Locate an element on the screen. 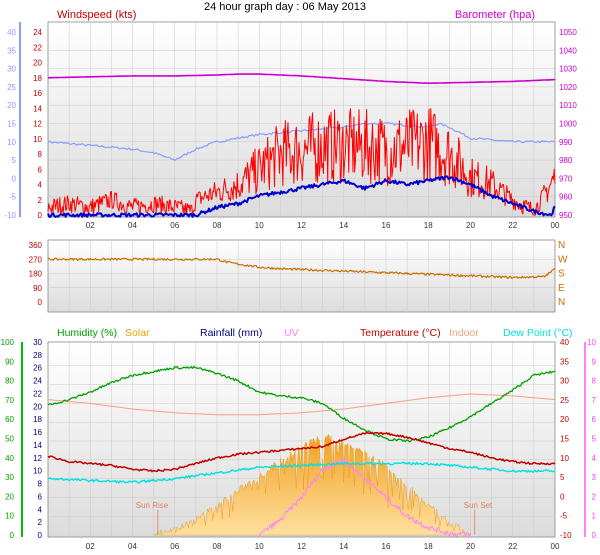 Image resolution: width=600 pixels, height=555 pixels. uv-scale-label: 2 is located at coordinates (594, 496).